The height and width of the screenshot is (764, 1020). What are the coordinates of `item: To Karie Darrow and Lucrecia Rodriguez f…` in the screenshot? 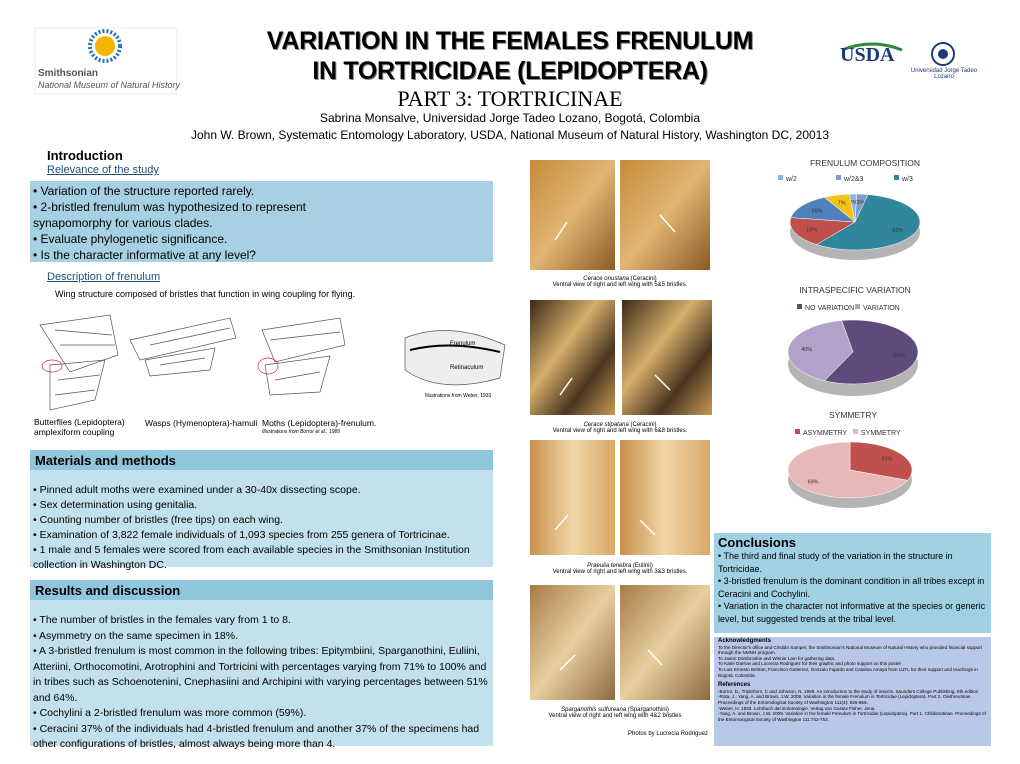 It's located at (810, 664).